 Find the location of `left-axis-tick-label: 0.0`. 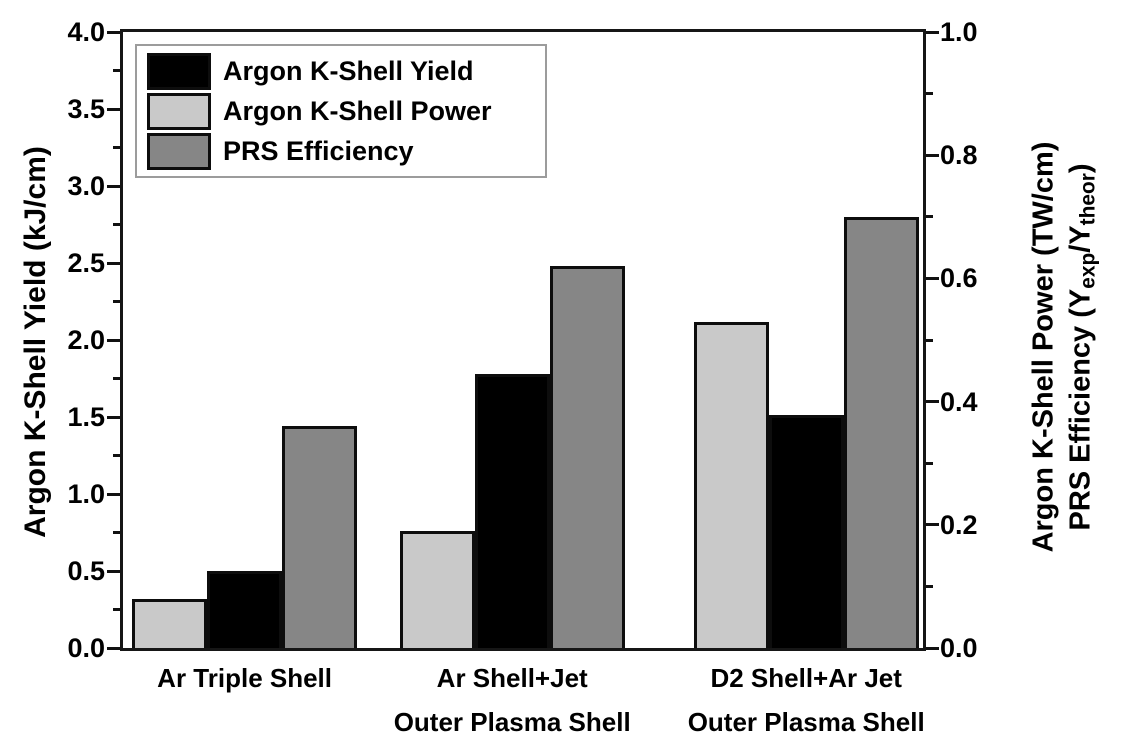

left-axis-tick-label: 0.0 is located at coordinates (86, 648).